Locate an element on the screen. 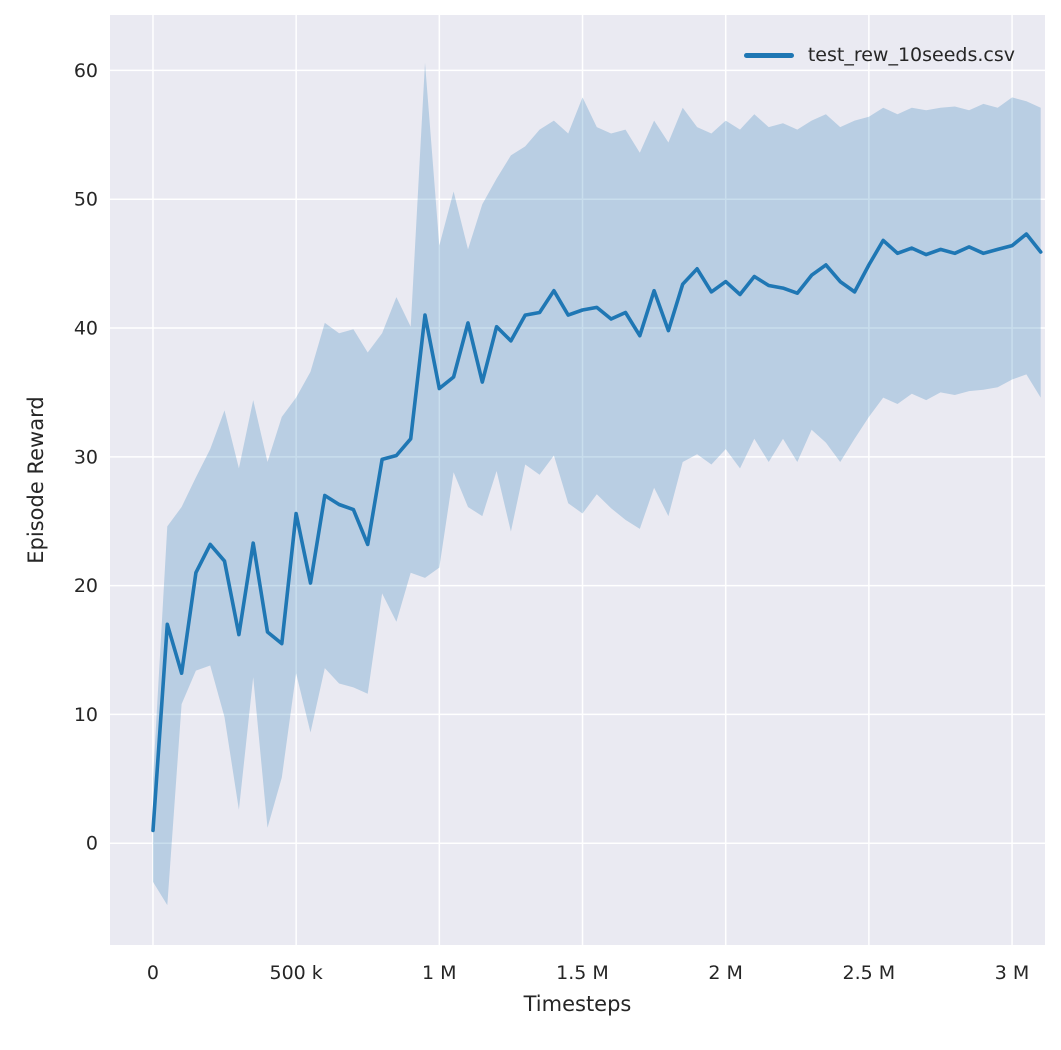  x-tick-label: 1 M is located at coordinates (439, 973).